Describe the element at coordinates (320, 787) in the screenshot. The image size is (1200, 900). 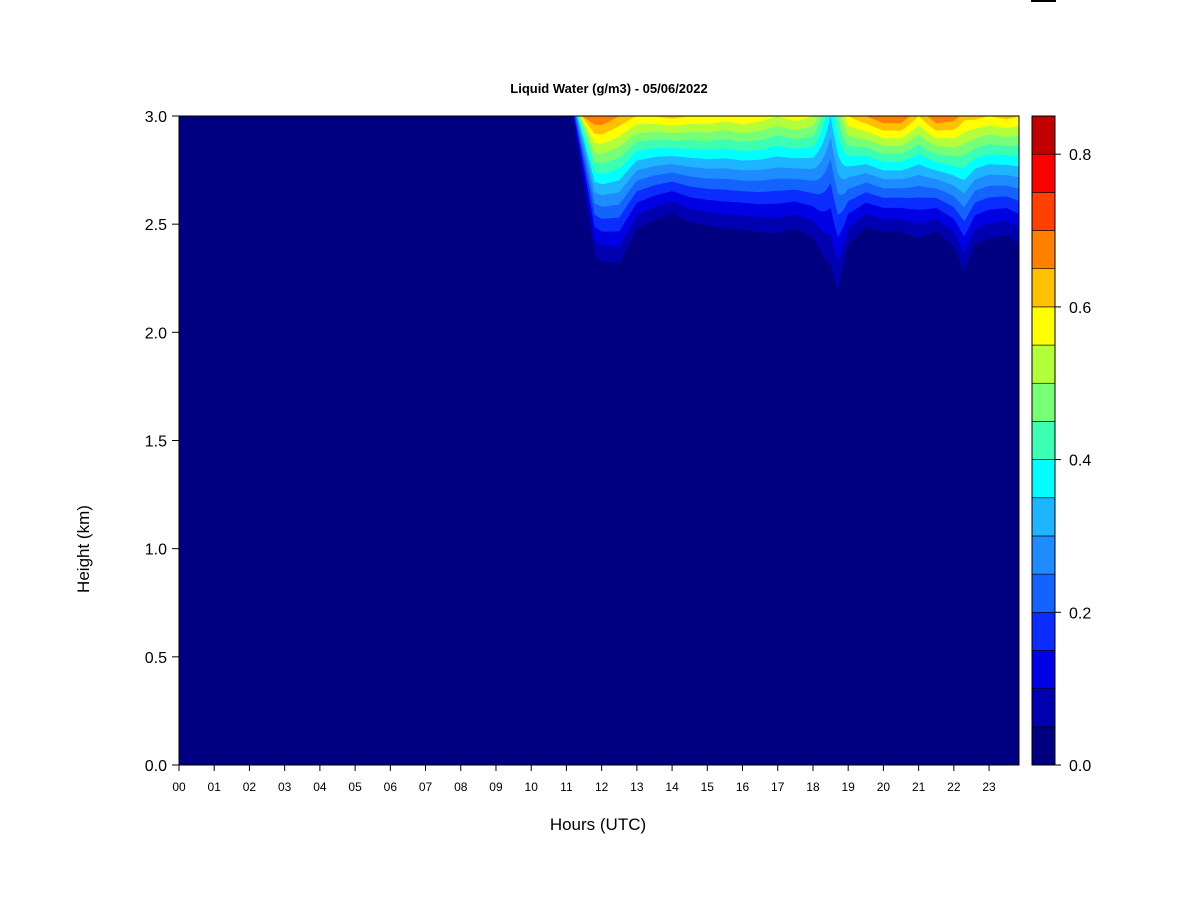
I see `x-tick-label: 04` at that location.